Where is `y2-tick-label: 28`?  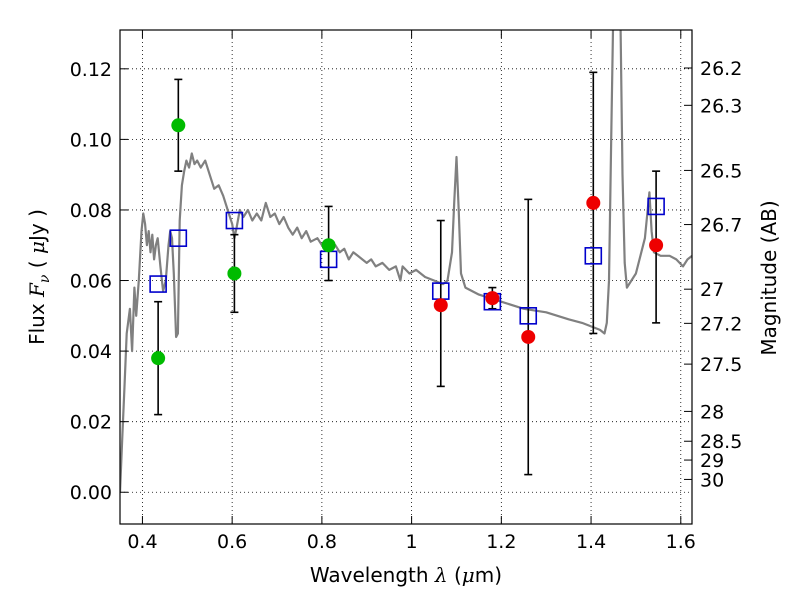 y2-tick-label: 28 is located at coordinates (712, 412).